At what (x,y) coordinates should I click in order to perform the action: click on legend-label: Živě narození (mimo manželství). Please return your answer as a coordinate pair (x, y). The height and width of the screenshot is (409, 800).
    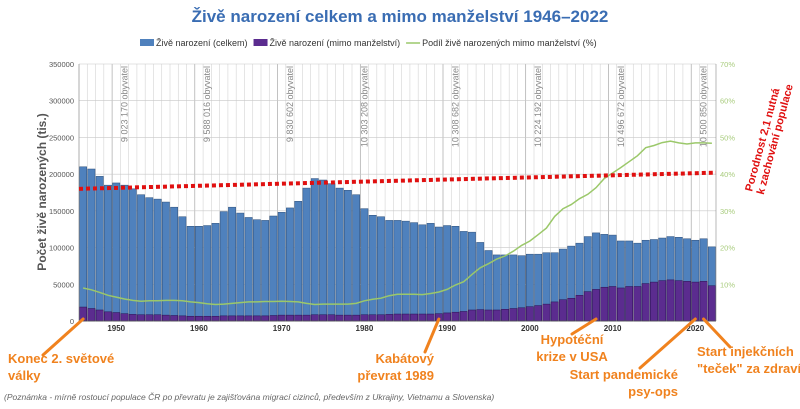
    Looking at the image, I should click on (335, 43).